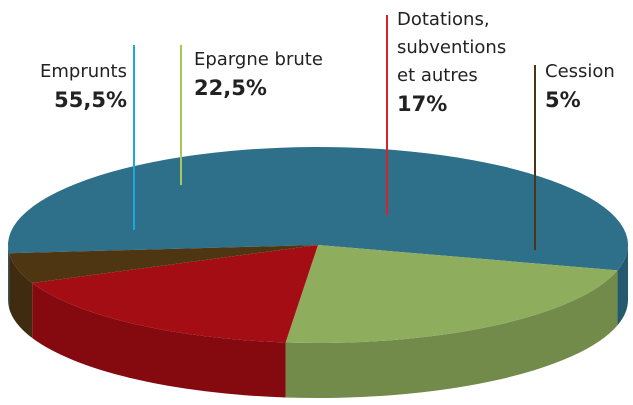 This screenshot has width=633, height=405. I want to click on category-label: Cession, so click(580, 71).